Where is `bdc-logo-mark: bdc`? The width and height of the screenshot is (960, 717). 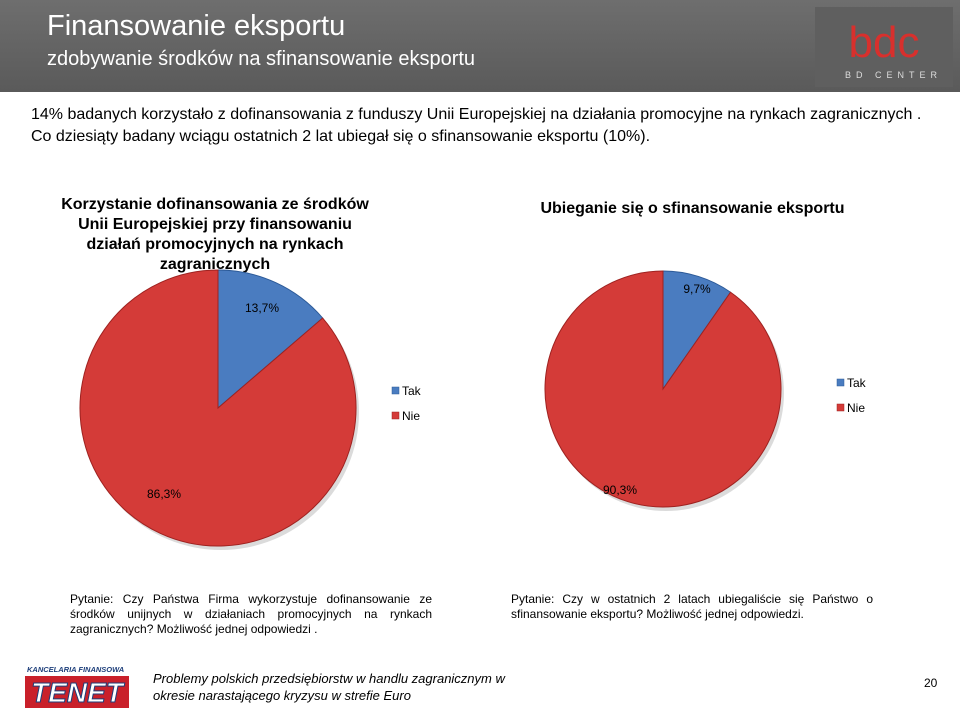
bdc-logo-mark: bdc is located at coordinates (884, 42).